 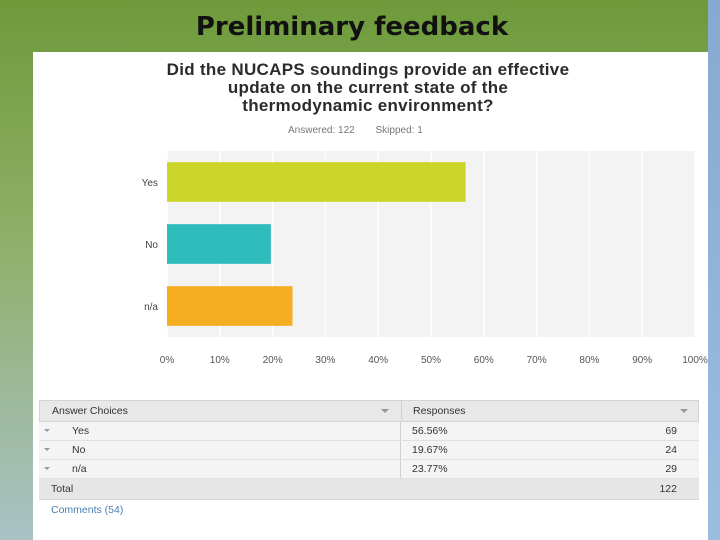 What do you see at coordinates (714, 270) in the screenshot?
I see `decorative-strip` at bounding box center [714, 270].